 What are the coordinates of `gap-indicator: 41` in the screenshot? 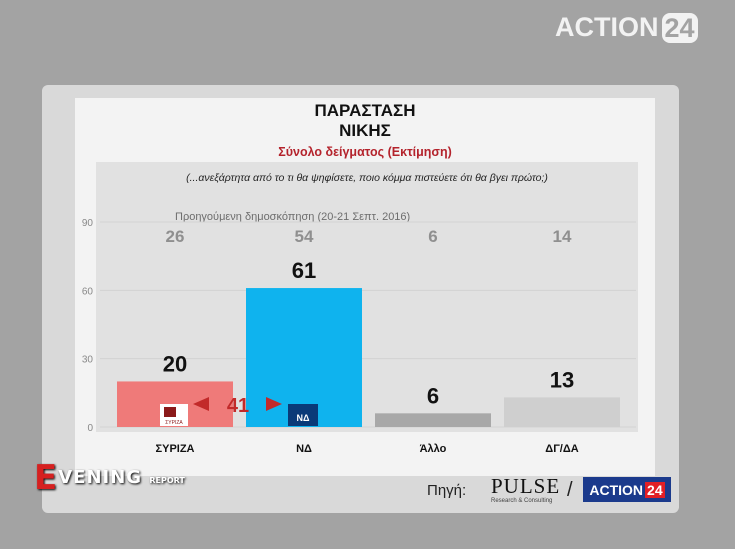 It's located at (237, 406).